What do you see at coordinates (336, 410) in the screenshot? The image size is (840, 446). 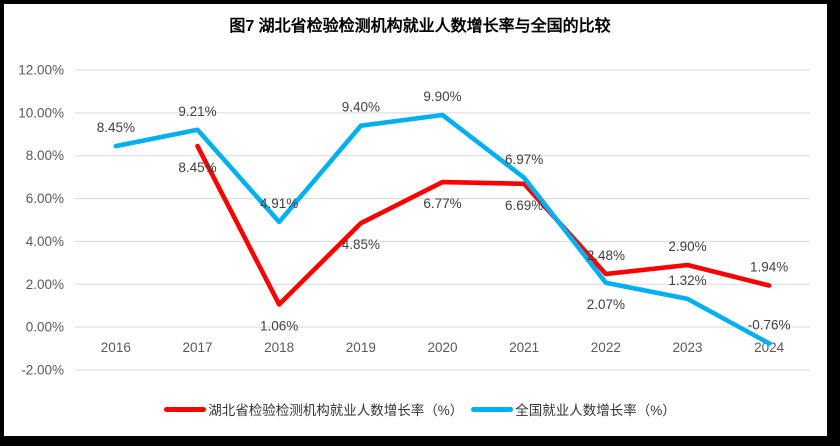 I see `legend-label-hubei: 湖北省检验检测机构就业人数增长率（%）` at bounding box center [336, 410].